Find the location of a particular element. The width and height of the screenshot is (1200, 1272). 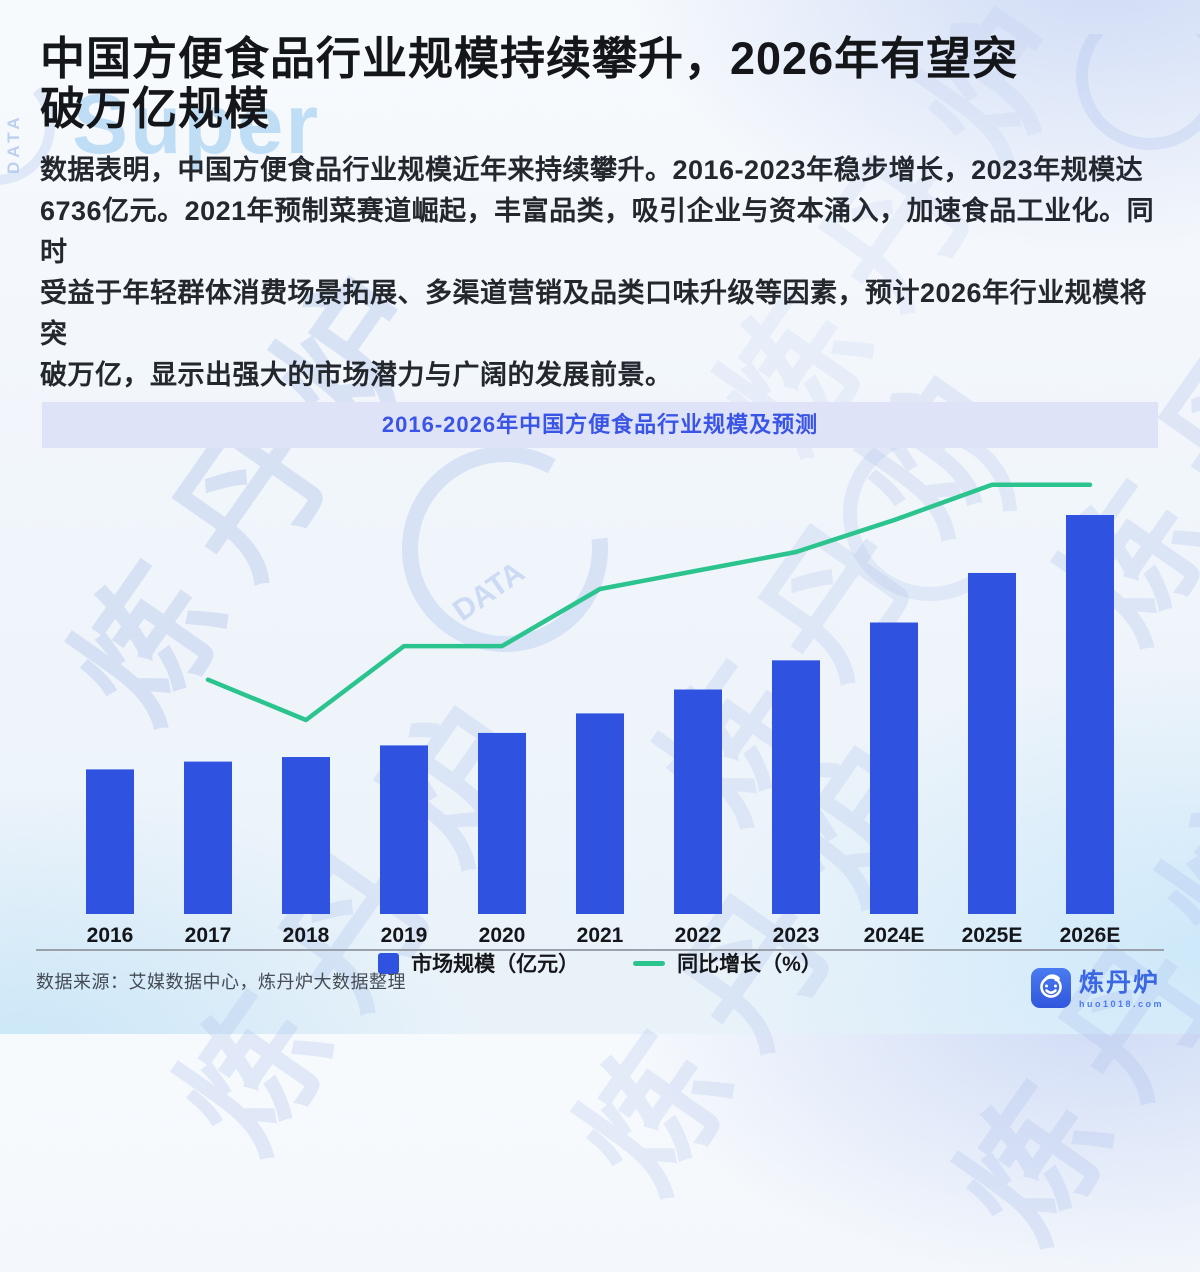

legend-bar-label: 市场规模（亿元） is located at coordinates (495, 964).